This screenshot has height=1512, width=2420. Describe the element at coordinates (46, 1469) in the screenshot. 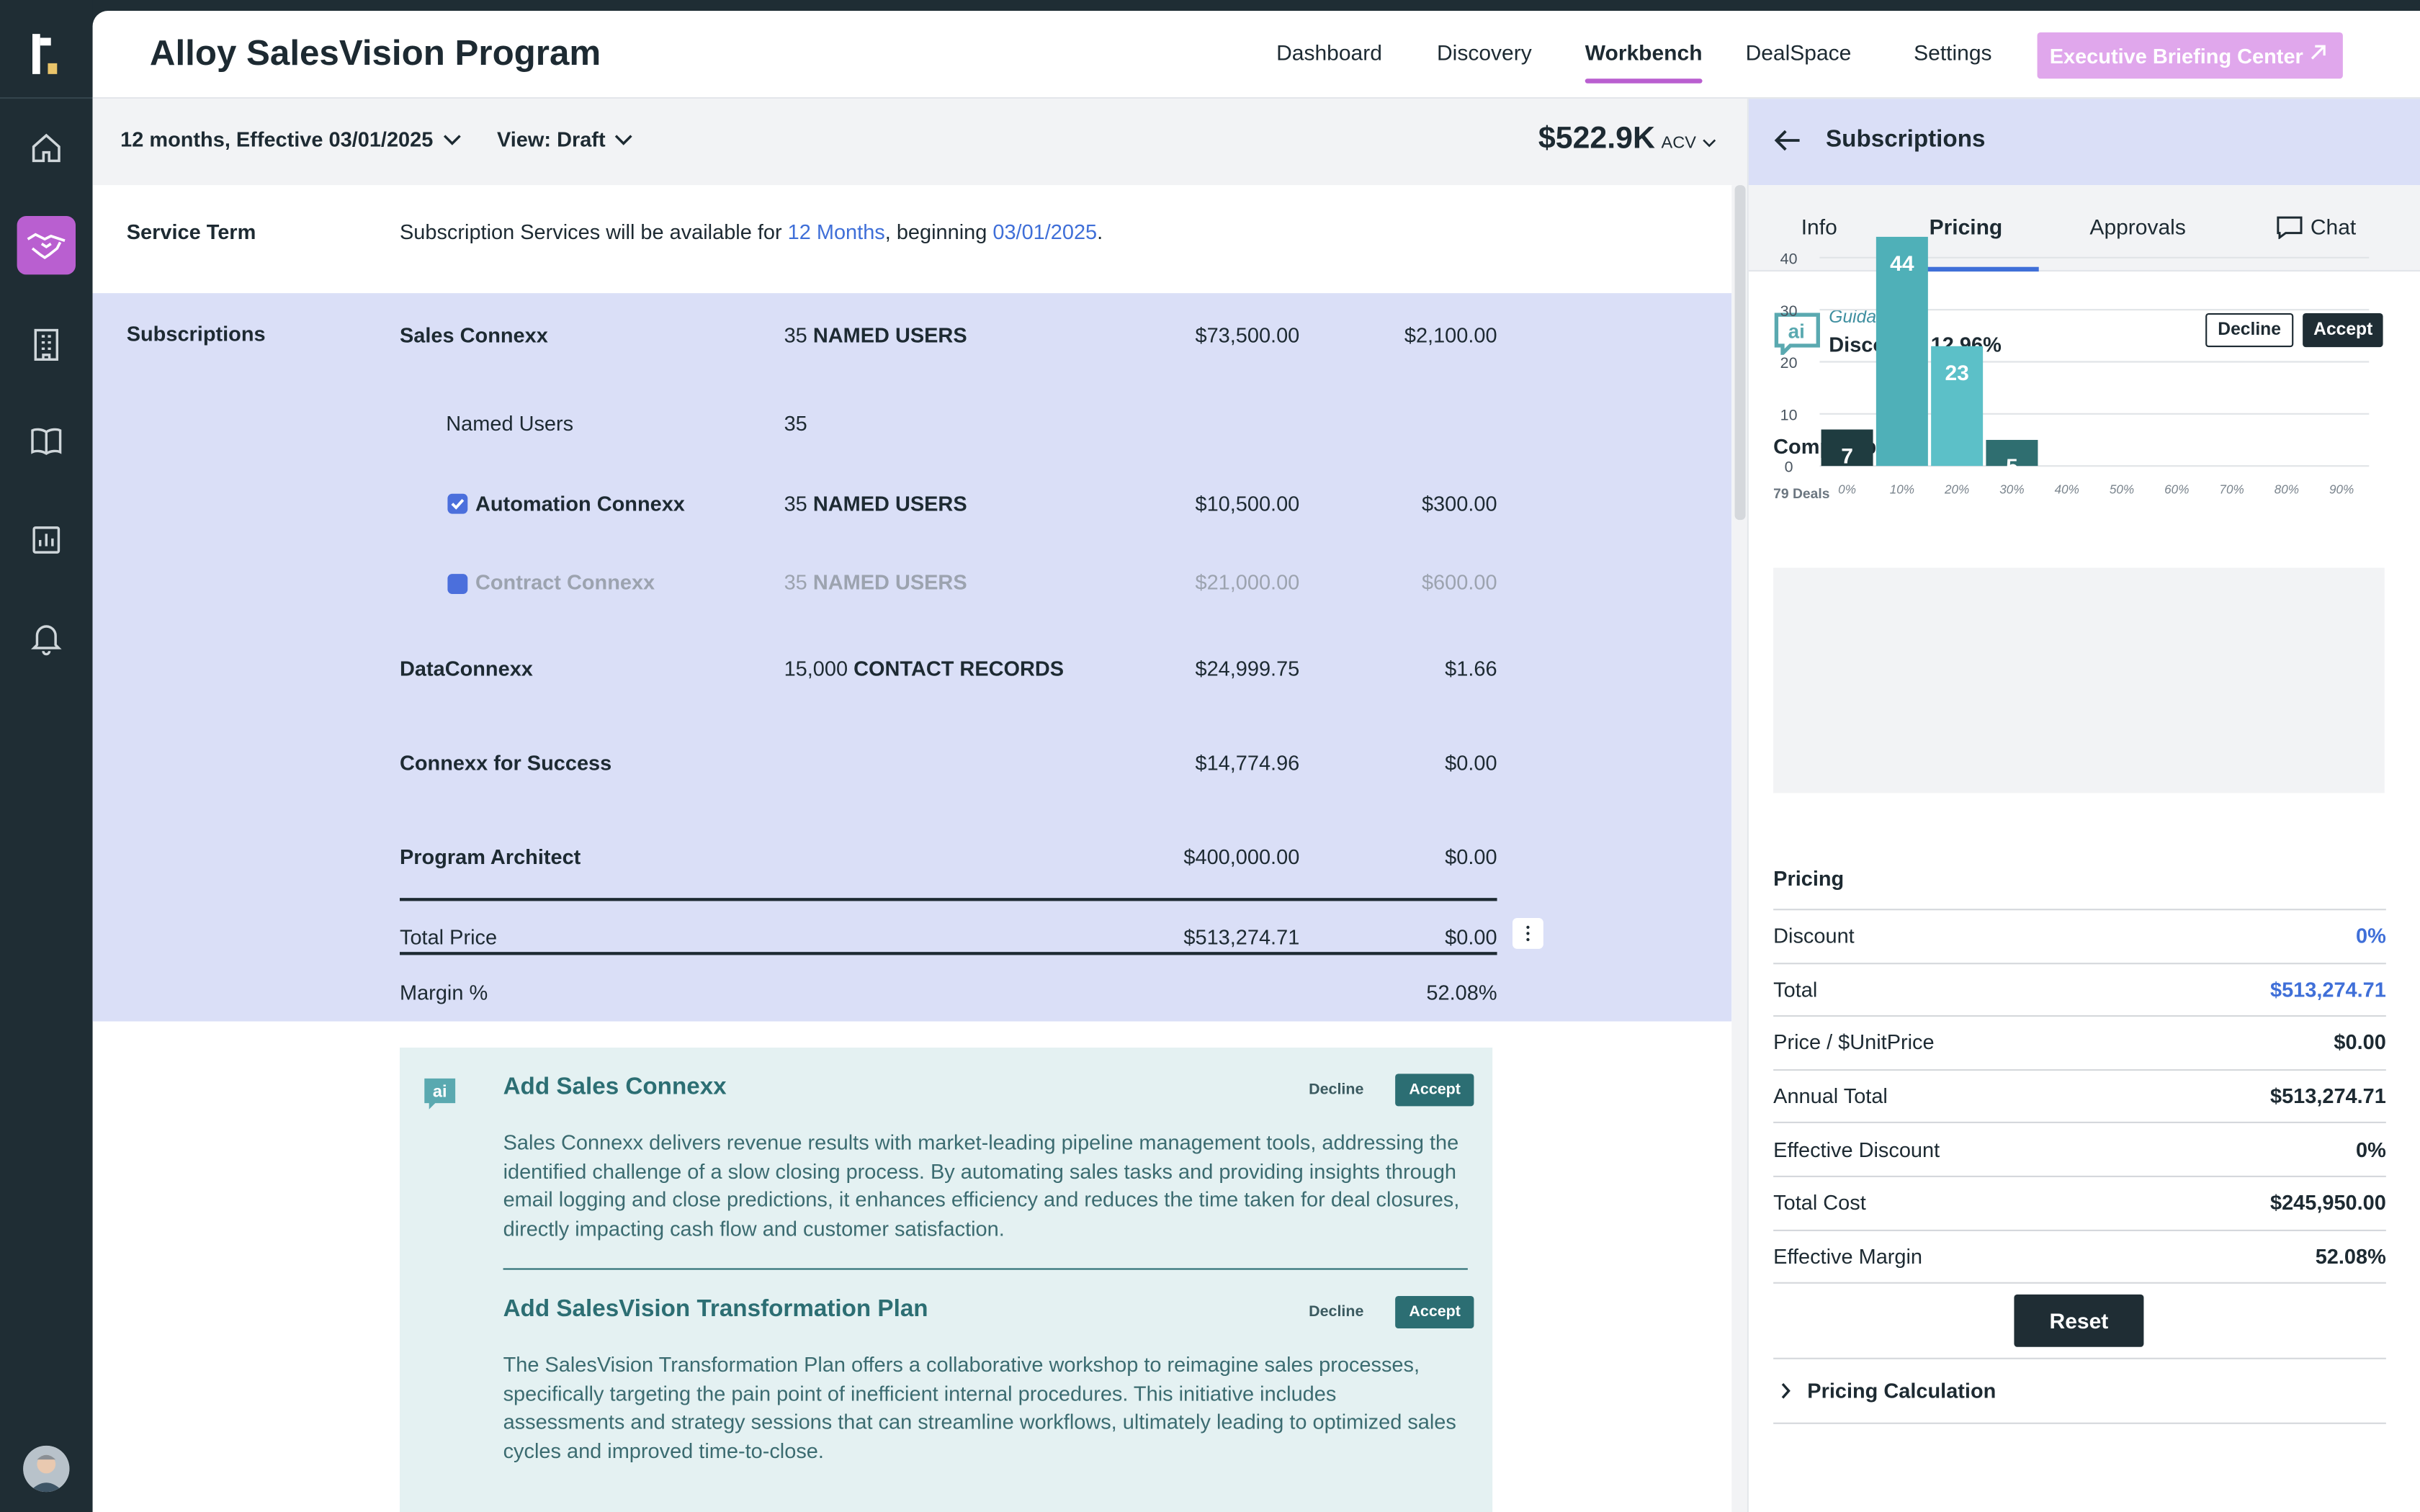

I see `user-avatar` at that location.